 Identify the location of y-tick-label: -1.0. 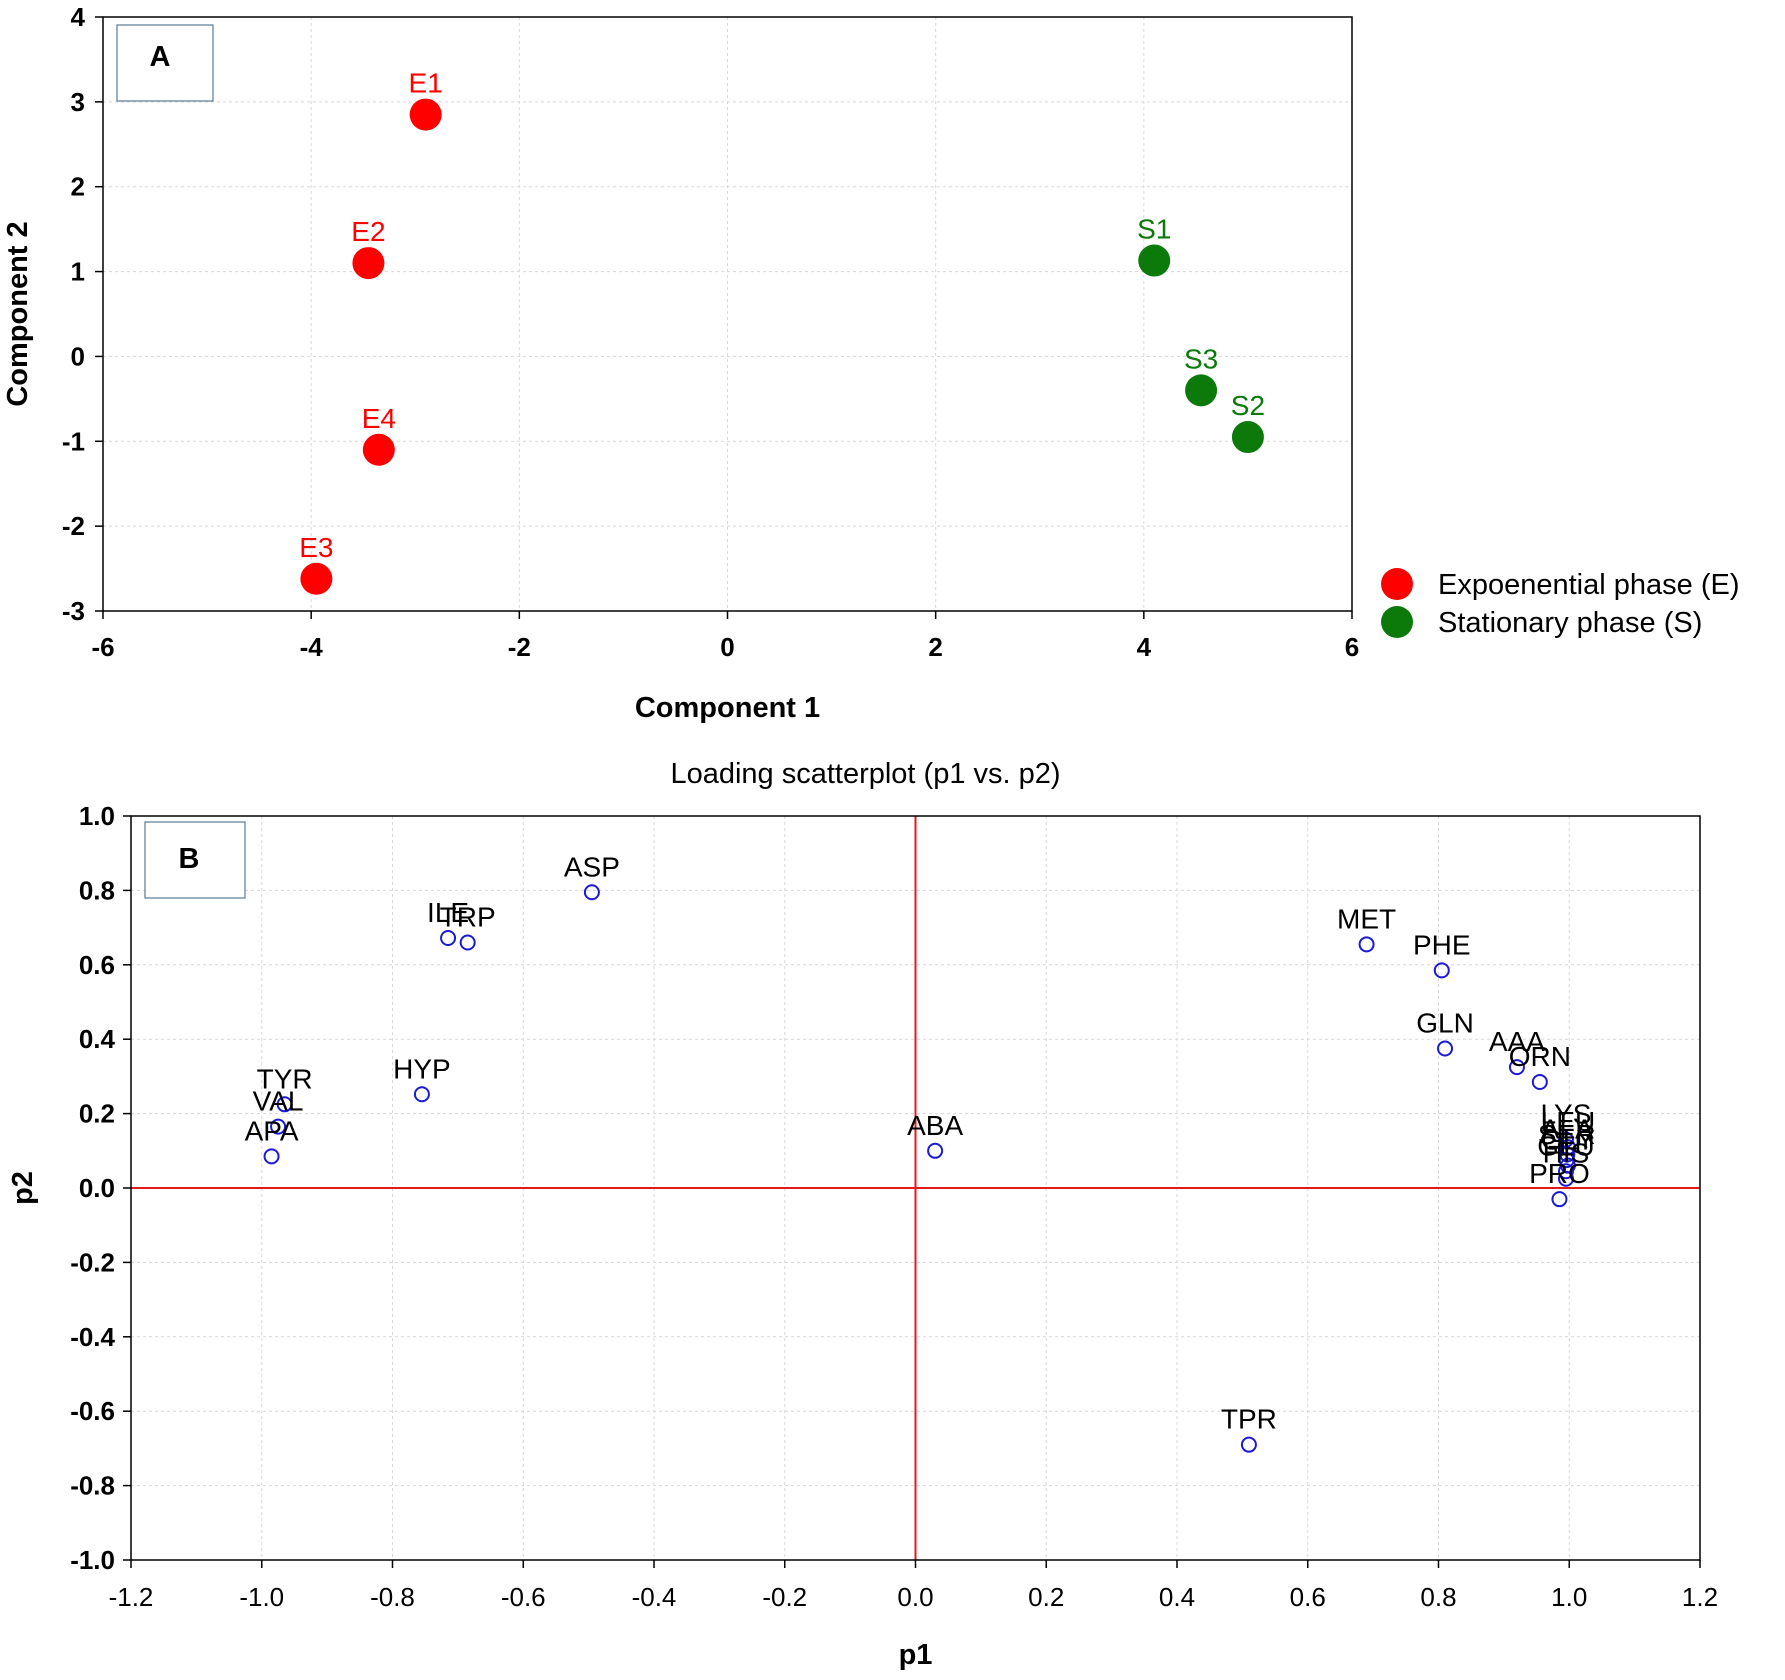
(92, 1560).